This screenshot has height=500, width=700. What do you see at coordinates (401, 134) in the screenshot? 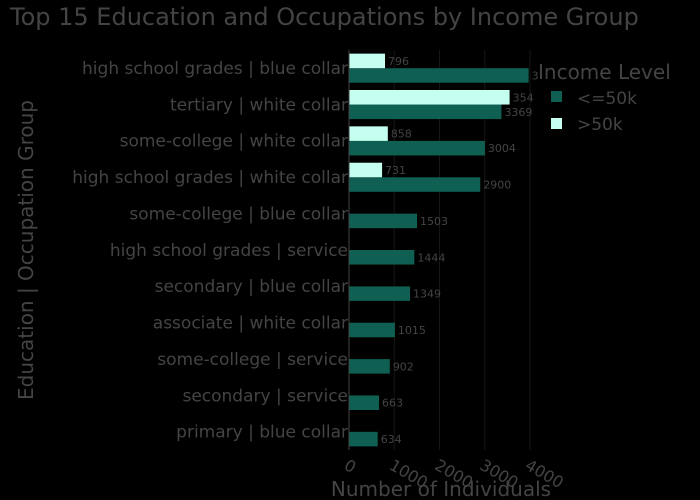
I see `data-label: 858` at bounding box center [401, 134].